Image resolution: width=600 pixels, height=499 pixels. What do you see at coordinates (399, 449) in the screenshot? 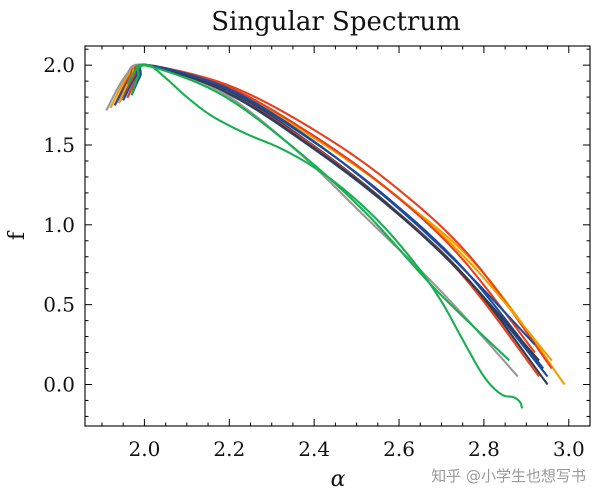
I see `x-tick-label: 2.6` at bounding box center [399, 449].